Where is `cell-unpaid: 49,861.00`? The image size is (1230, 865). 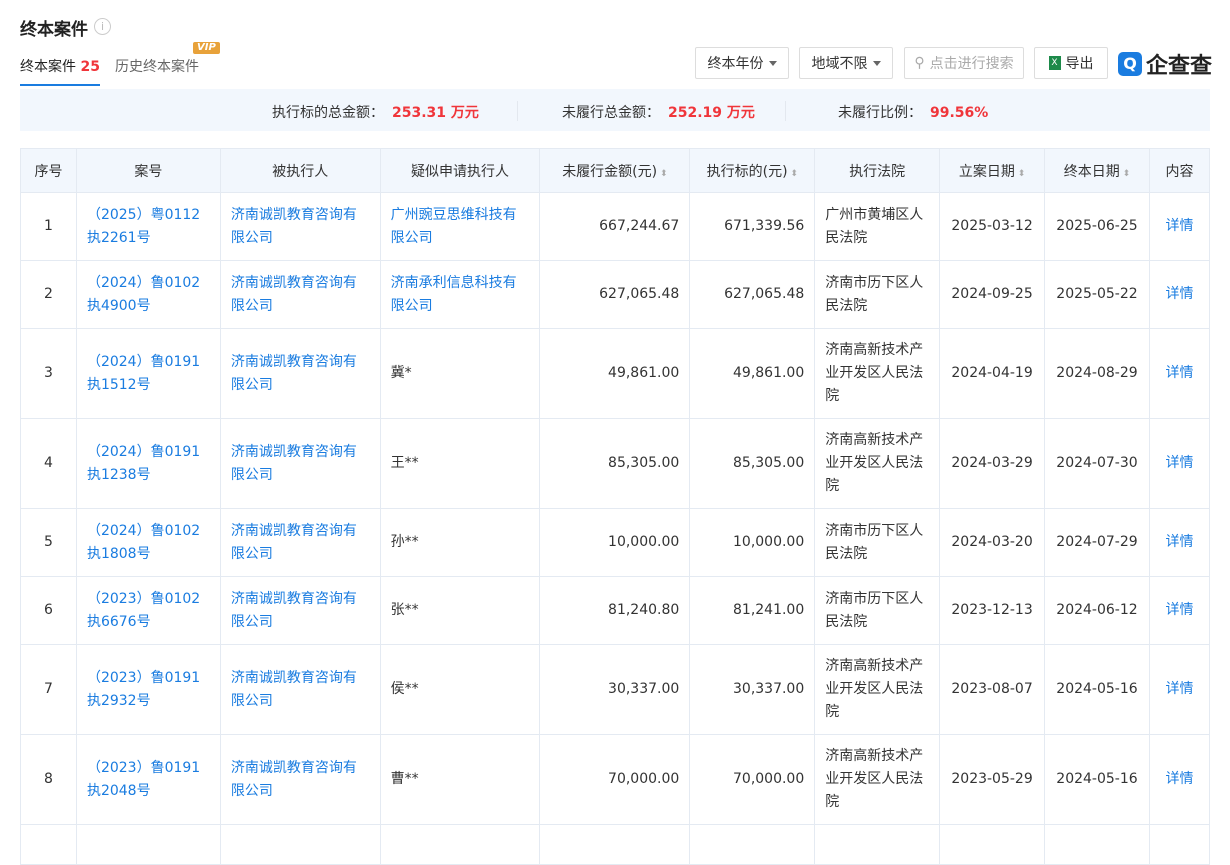 cell-unpaid: 49,861.00 is located at coordinates (644, 373).